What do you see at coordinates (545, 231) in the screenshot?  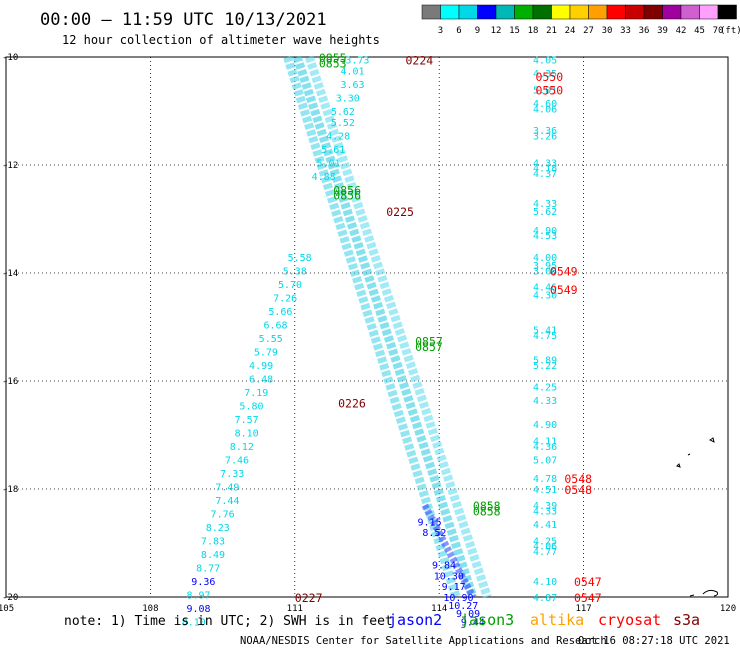 I see `swh-value: 4.90` at bounding box center [545, 231].